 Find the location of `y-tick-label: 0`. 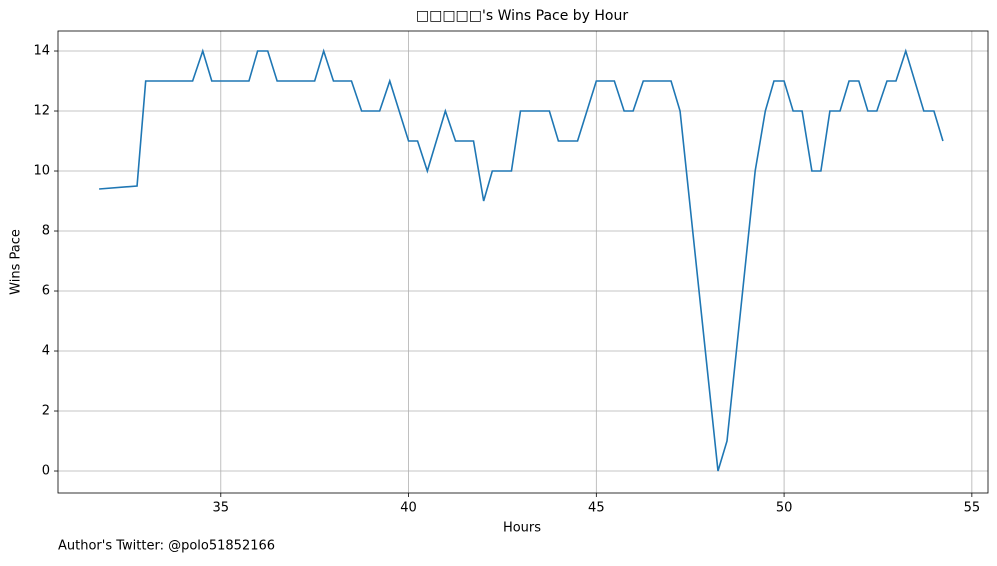

y-tick-label: 0 is located at coordinates (46, 471).